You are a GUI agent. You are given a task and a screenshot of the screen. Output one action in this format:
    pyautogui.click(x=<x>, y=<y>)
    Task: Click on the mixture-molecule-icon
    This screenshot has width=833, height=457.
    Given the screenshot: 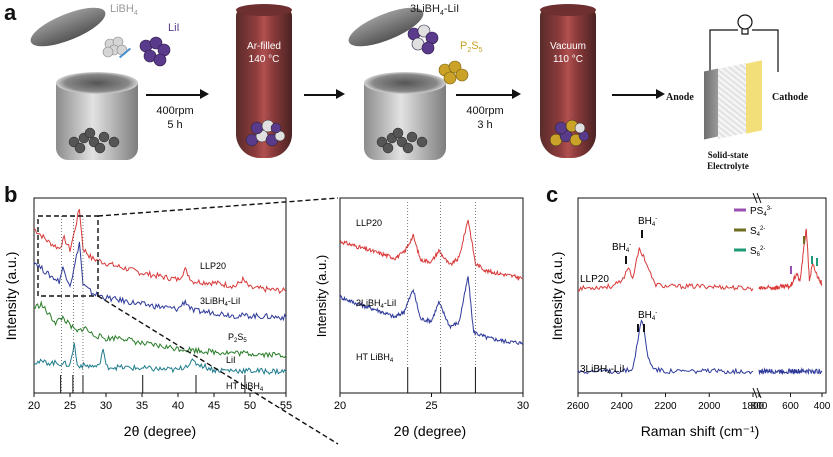 What is the action you would take?
    pyautogui.click(x=423, y=39)
    